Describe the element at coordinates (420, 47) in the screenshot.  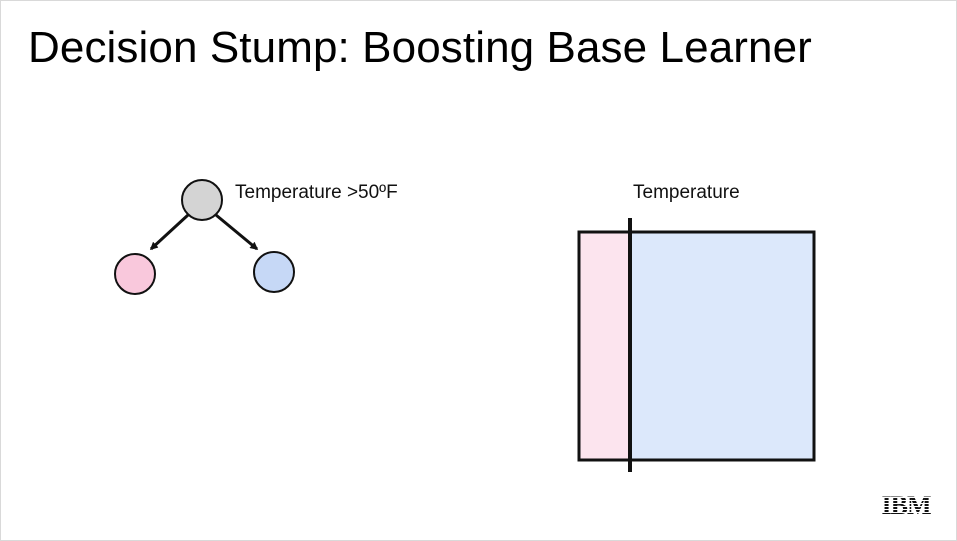
I see `slide-title: Decision Stump: Boosting Base Learner` at that location.